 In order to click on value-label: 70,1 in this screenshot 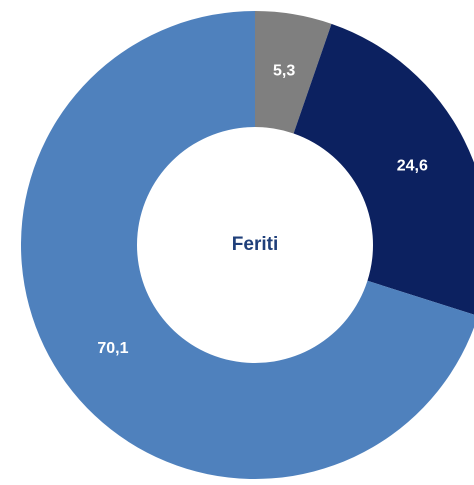, I will do `click(112, 348)`.